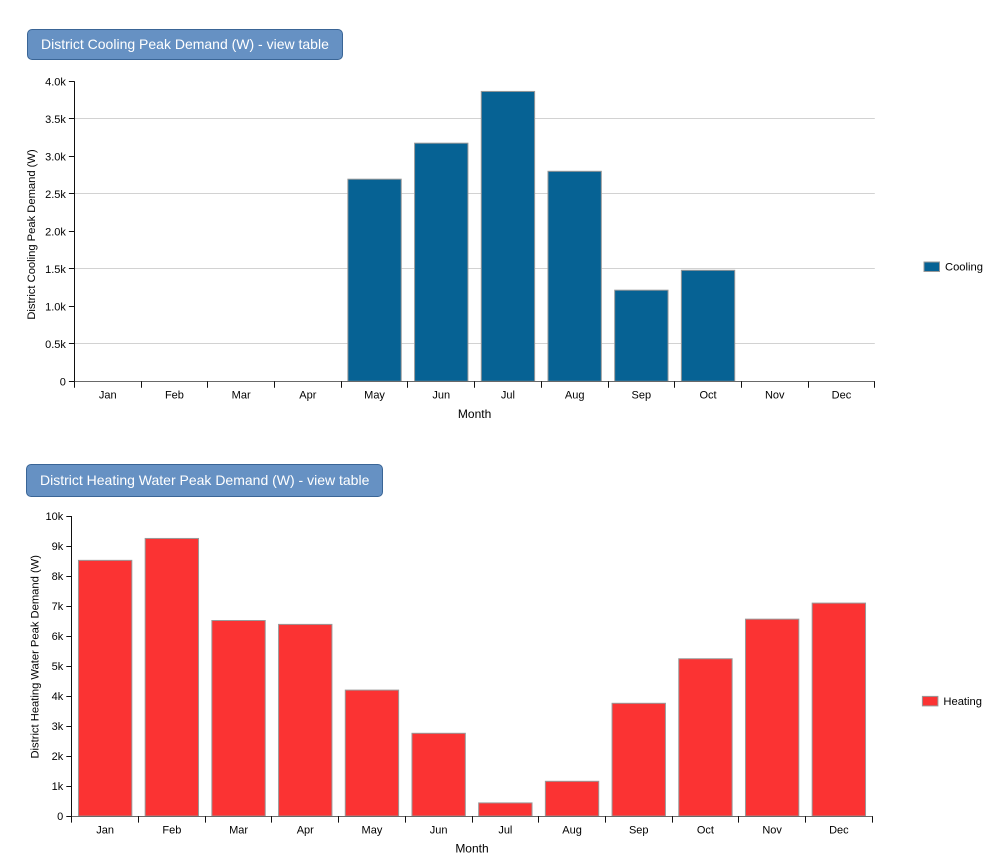 Image resolution: width=993 pixels, height=868 pixels. What do you see at coordinates (55, 82) in the screenshot?
I see `svg-text: 4.0k` at bounding box center [55, 82].